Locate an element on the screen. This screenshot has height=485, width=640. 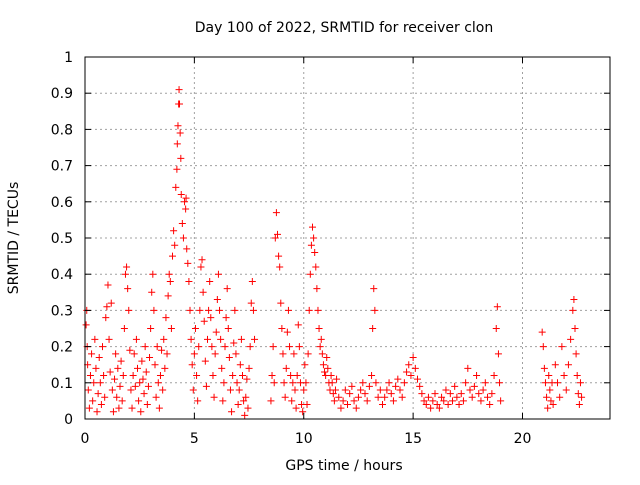
x-tick-label: 15 is located at coordinates (413, 439).